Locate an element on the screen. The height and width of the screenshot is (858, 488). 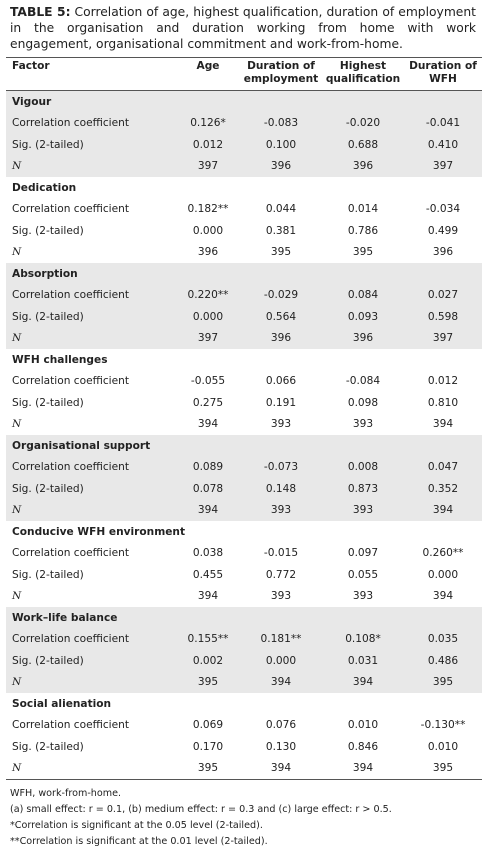
cell: 0.126* is located at coordinates (208, 123).